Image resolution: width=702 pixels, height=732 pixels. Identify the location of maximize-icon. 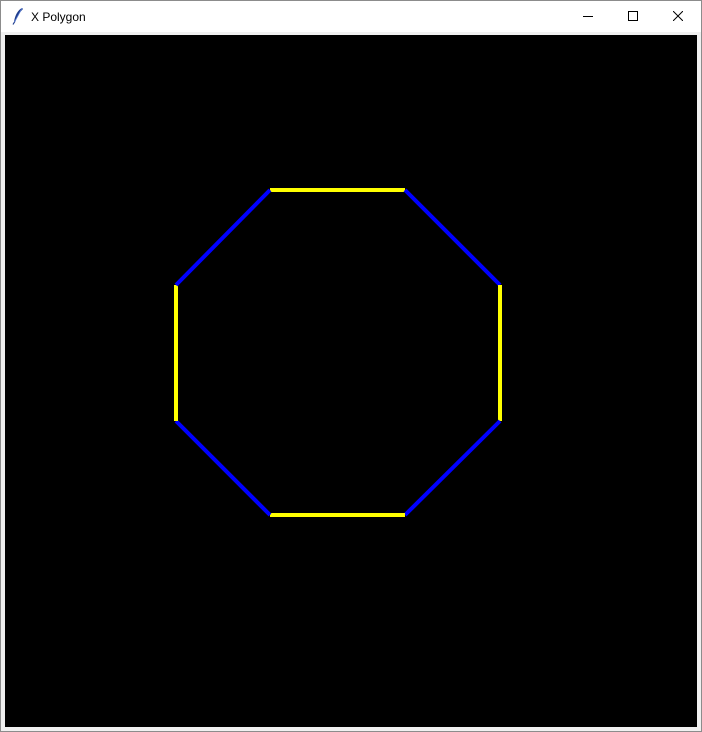
(633, 17).